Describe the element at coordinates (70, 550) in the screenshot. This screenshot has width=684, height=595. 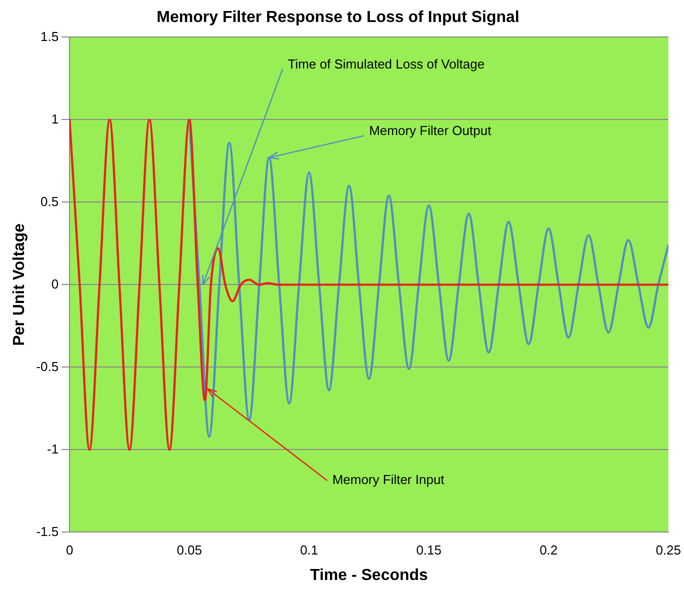
I see `x-tick-label: 0` at that location.